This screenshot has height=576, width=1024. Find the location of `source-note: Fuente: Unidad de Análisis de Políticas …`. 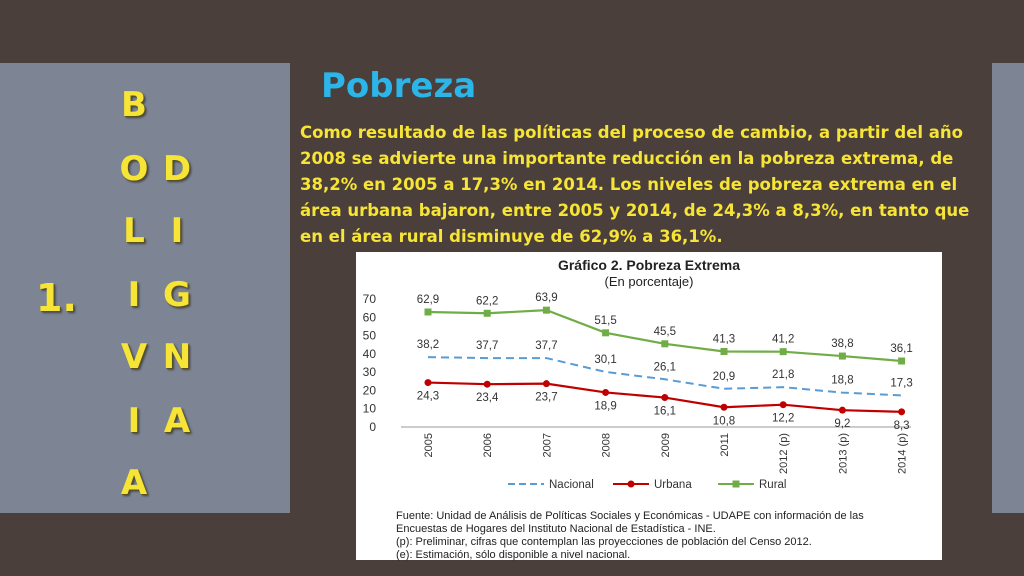

source-note: Fuente: Unidad de Análisis de Políticas … is located at coordinates (630, 516).